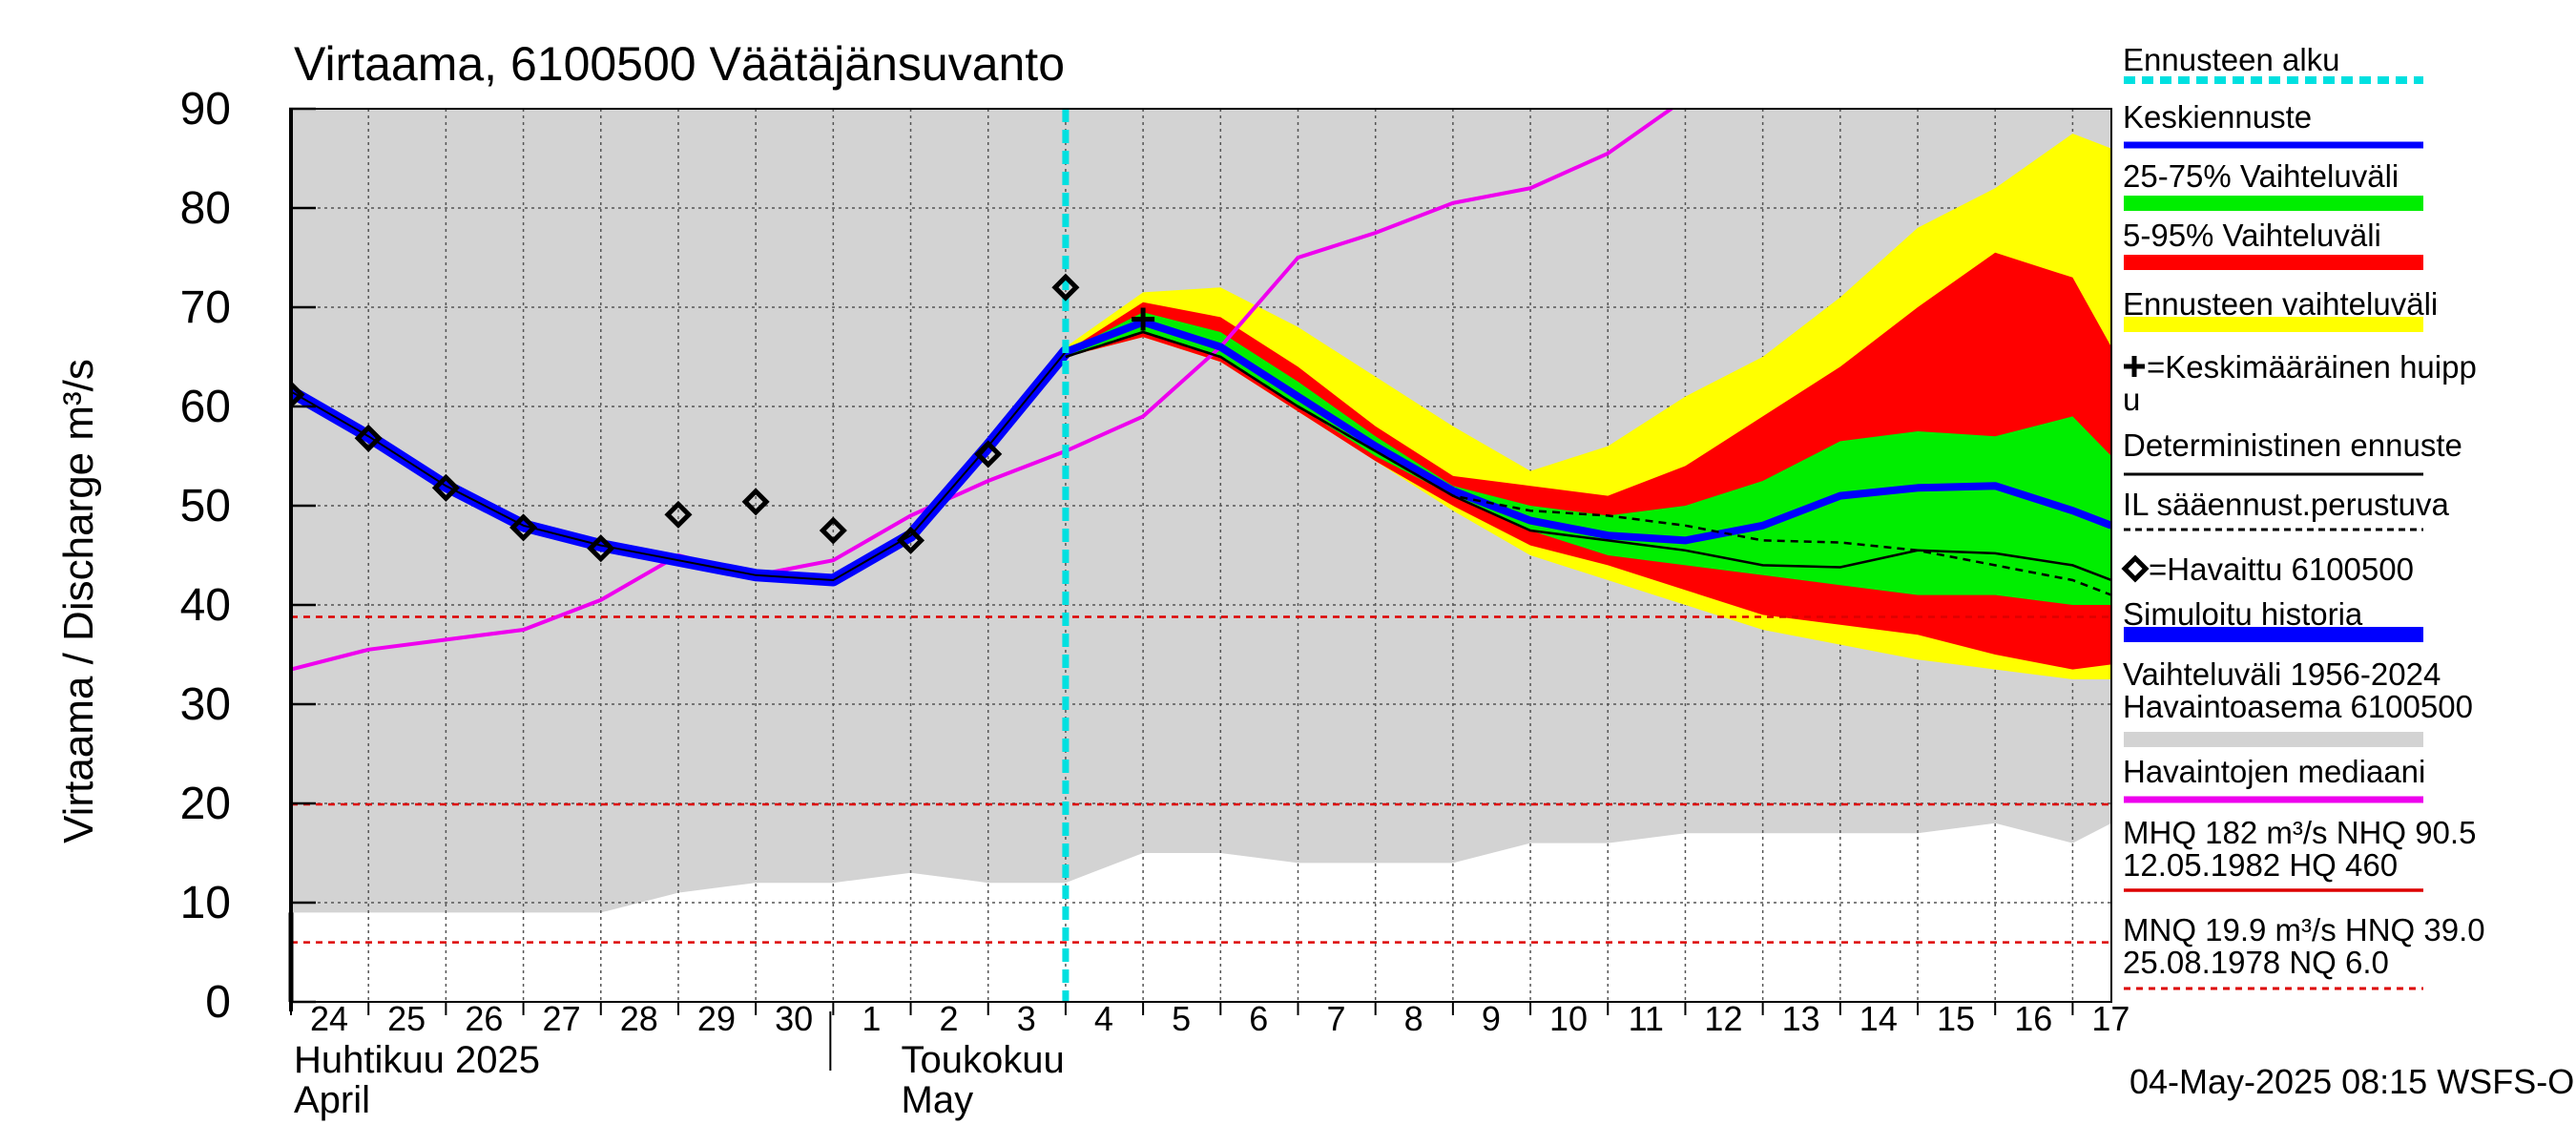  I want to click on y-tick-label: 90, so click(205, 109).